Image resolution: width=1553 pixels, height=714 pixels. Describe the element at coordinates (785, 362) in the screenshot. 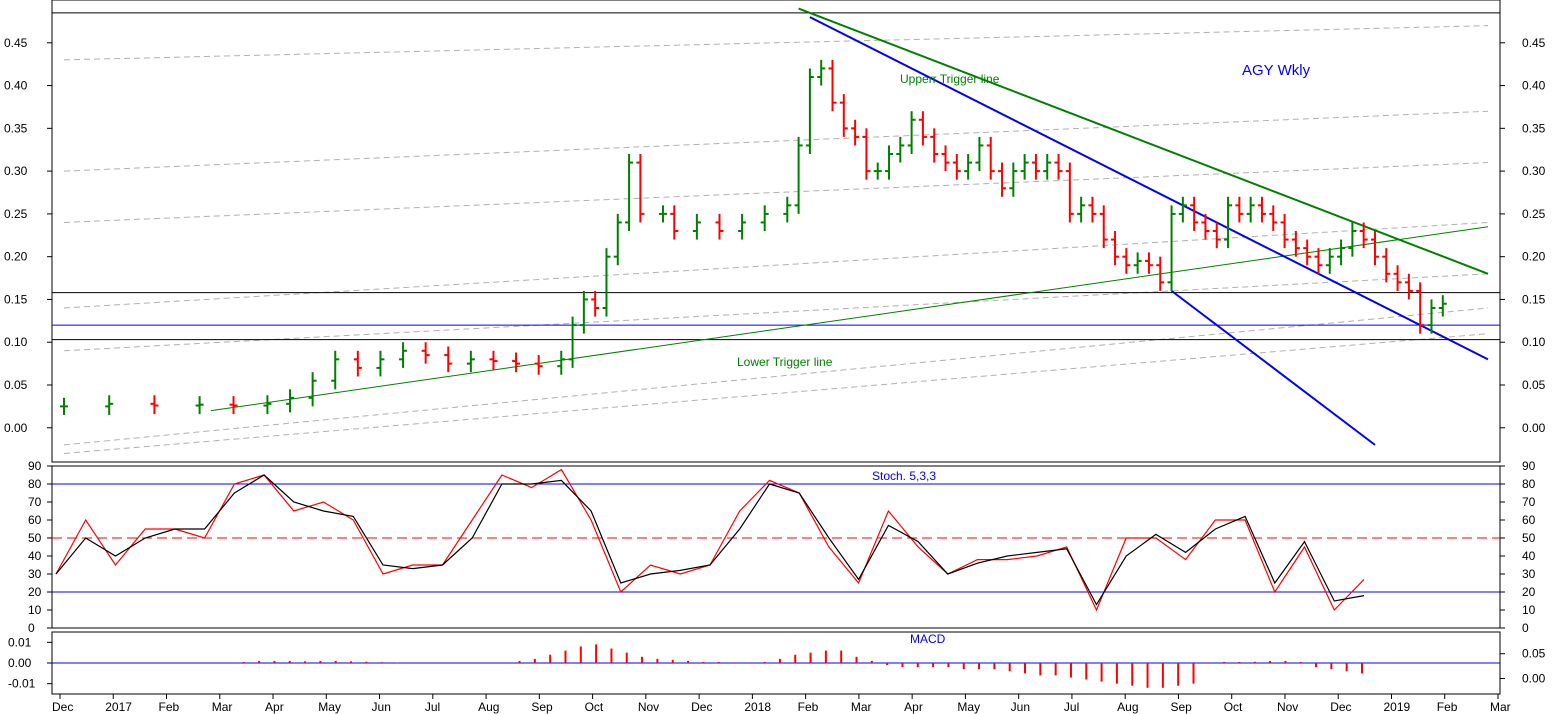

I see `lower-trigger-label: Lower Trigger line` at that location.